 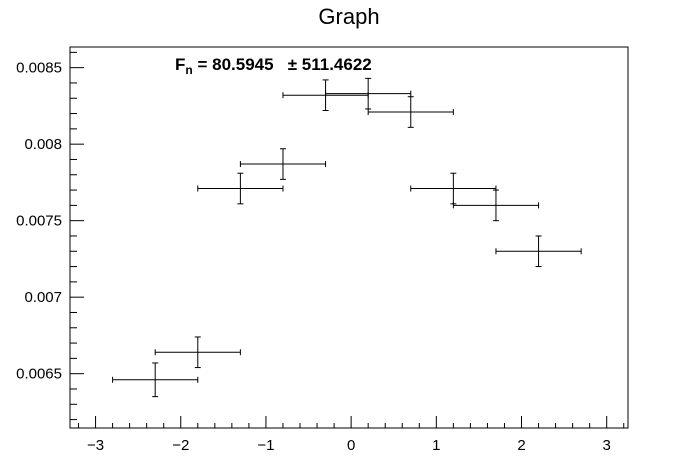 I want to click on chart-title: Graph, so click(x=348, y=16).